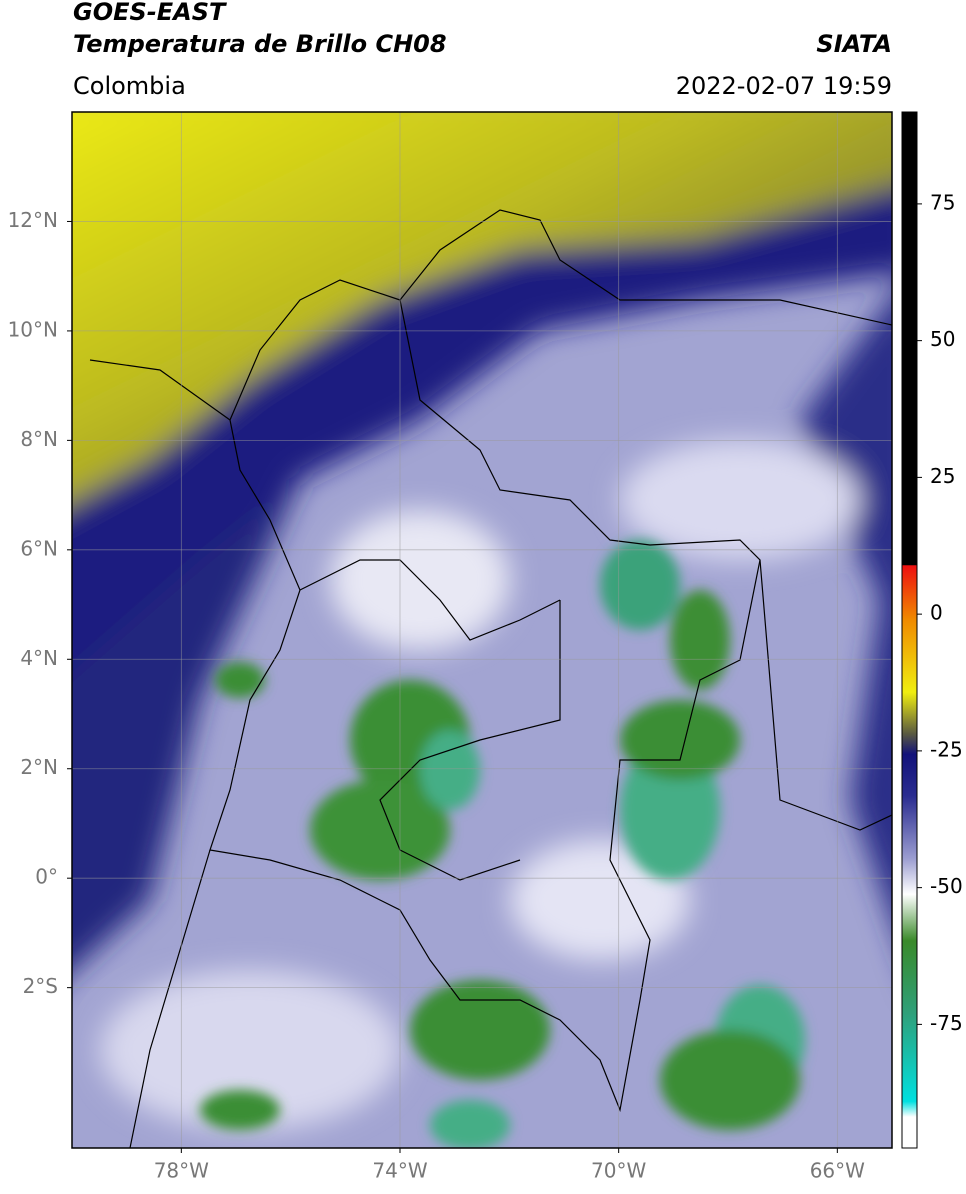  Describe the element at coordinates (618, 1171) in the screenshot. I see `lon-tick-label: 70°W` at that location.